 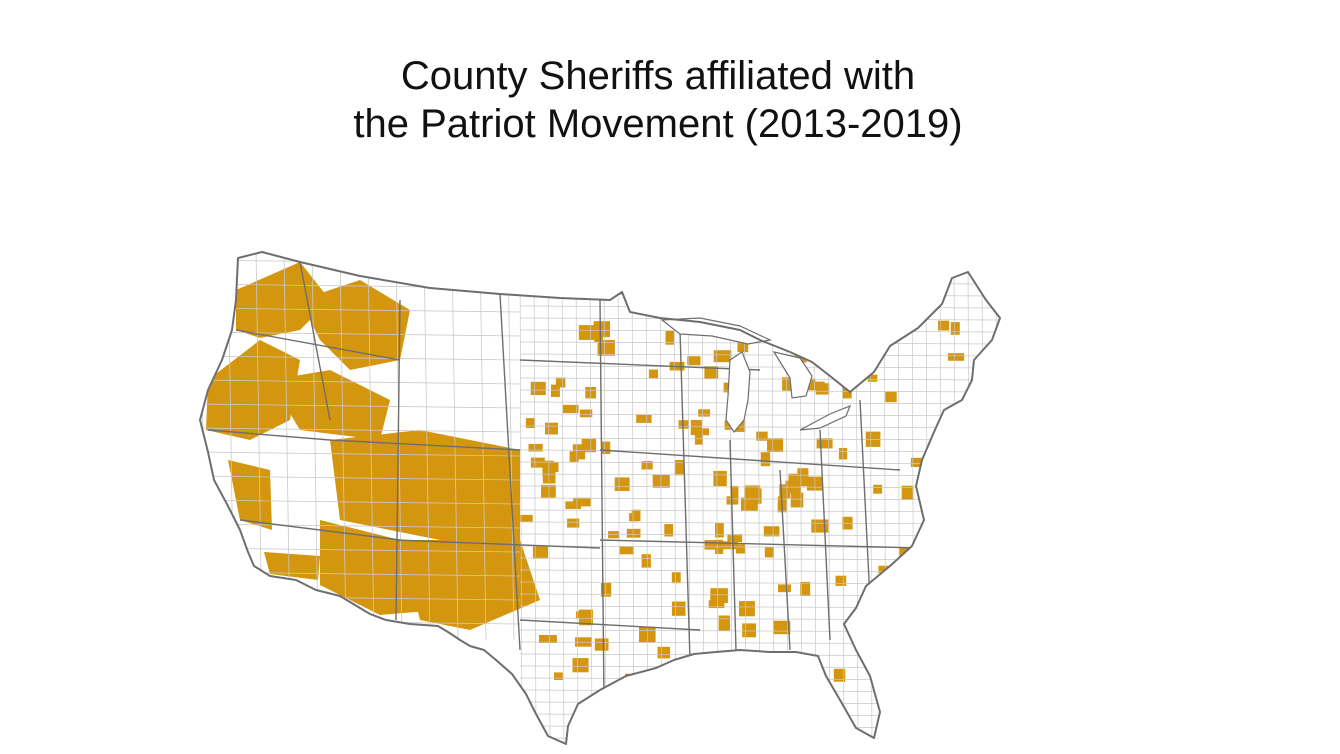 I want to click on lake-michigan, so click(x=738, y=392).